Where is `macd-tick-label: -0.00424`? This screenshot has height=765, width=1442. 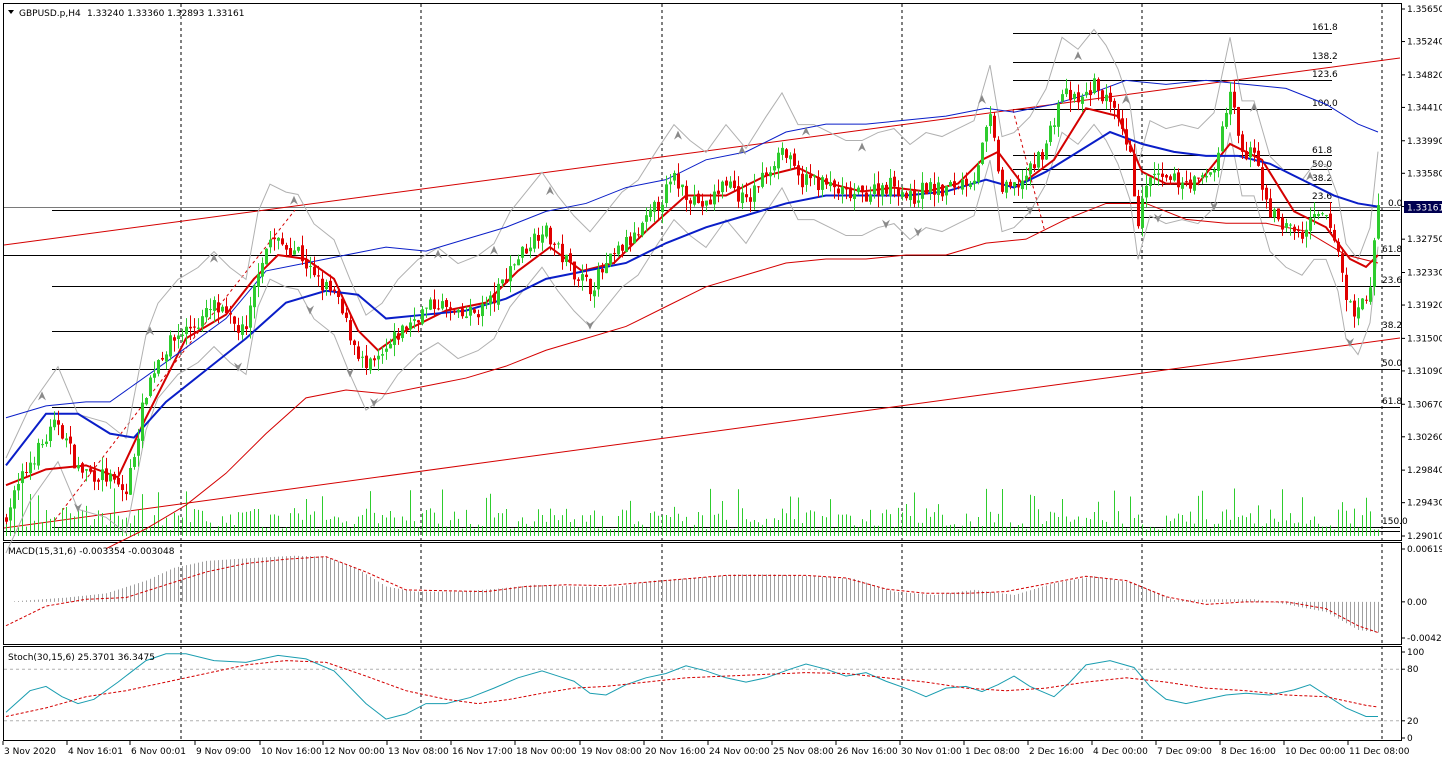
macd-tick-label: -0.00424 is located at coordinates (1424, 639).